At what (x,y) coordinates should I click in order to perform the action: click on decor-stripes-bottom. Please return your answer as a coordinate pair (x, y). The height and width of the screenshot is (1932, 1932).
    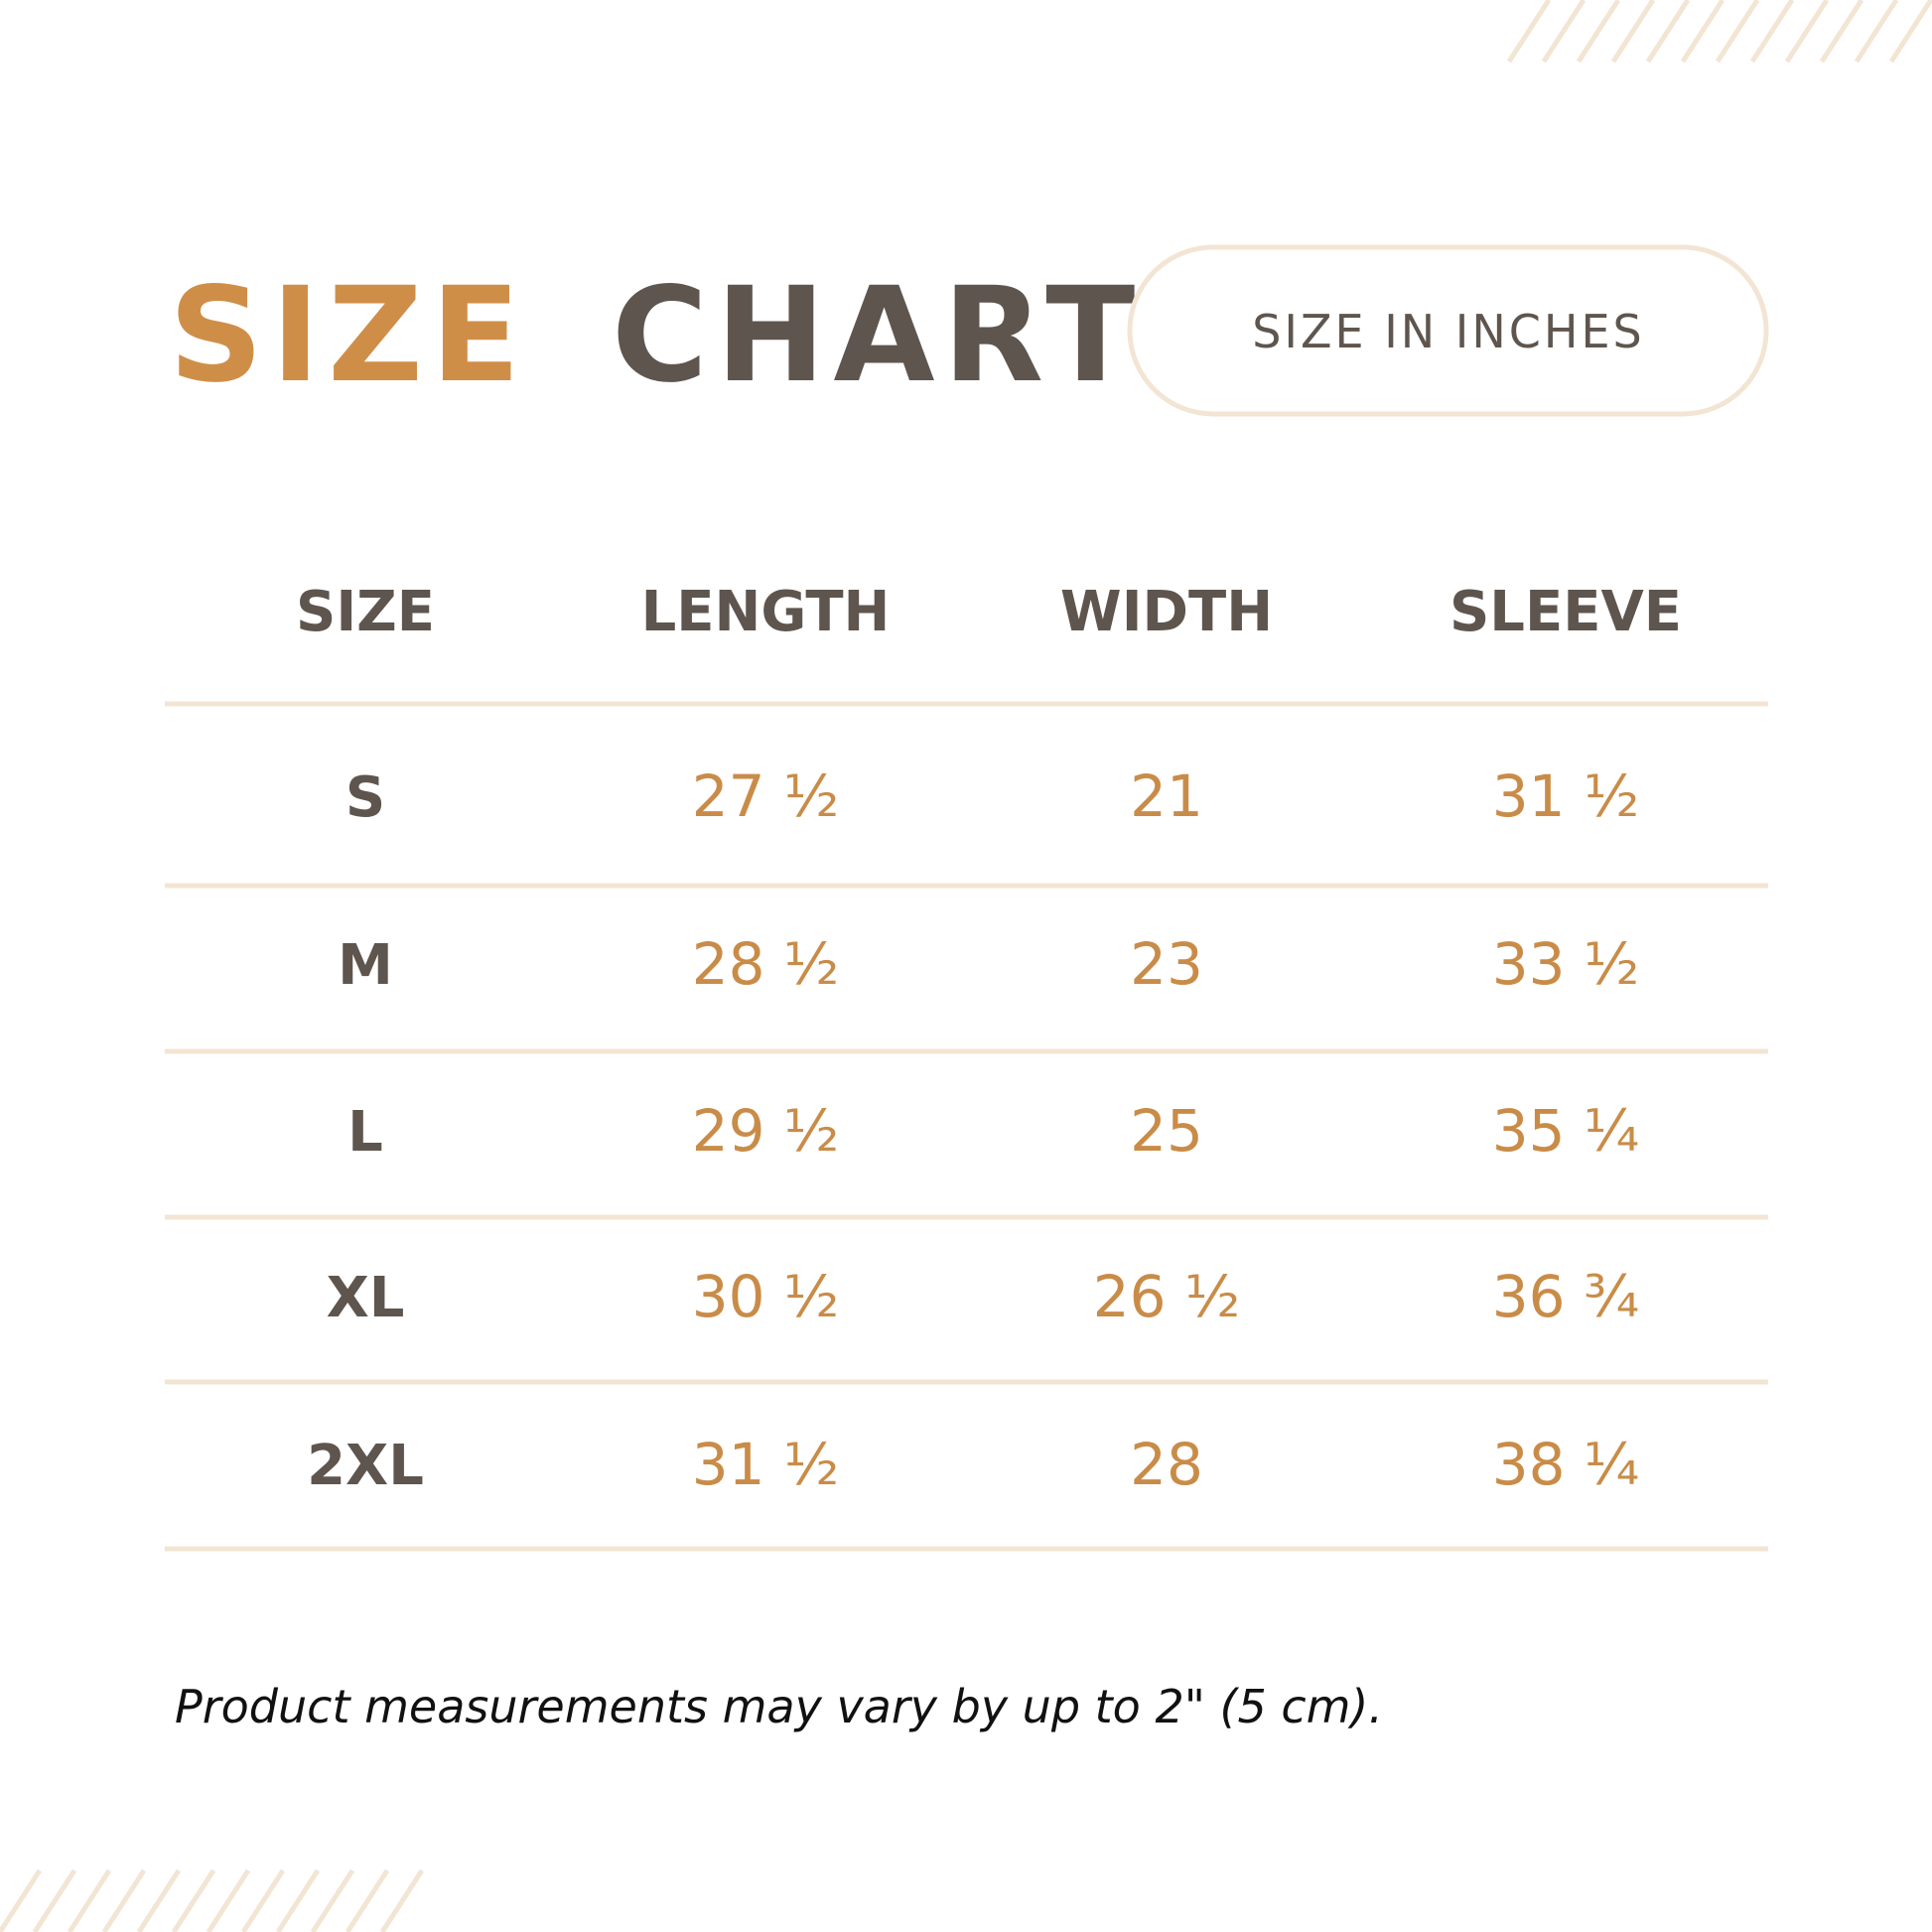
    Looking at the image, I should click on (213, 1900).